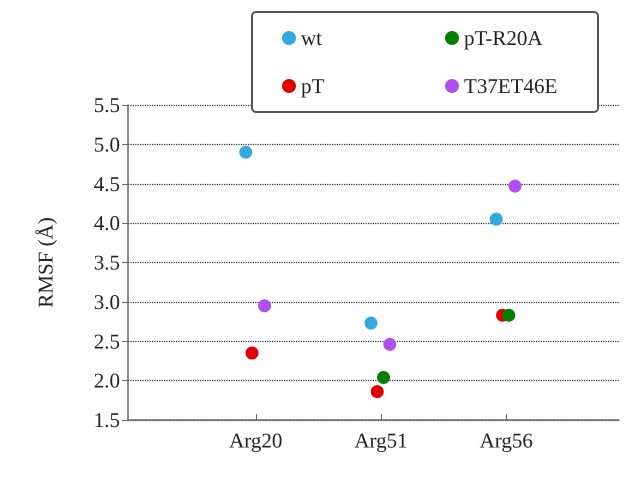 The height and width of the screenshot is (478, 632). I want to click on legend-label: pT-R20A, so click(504, 38).